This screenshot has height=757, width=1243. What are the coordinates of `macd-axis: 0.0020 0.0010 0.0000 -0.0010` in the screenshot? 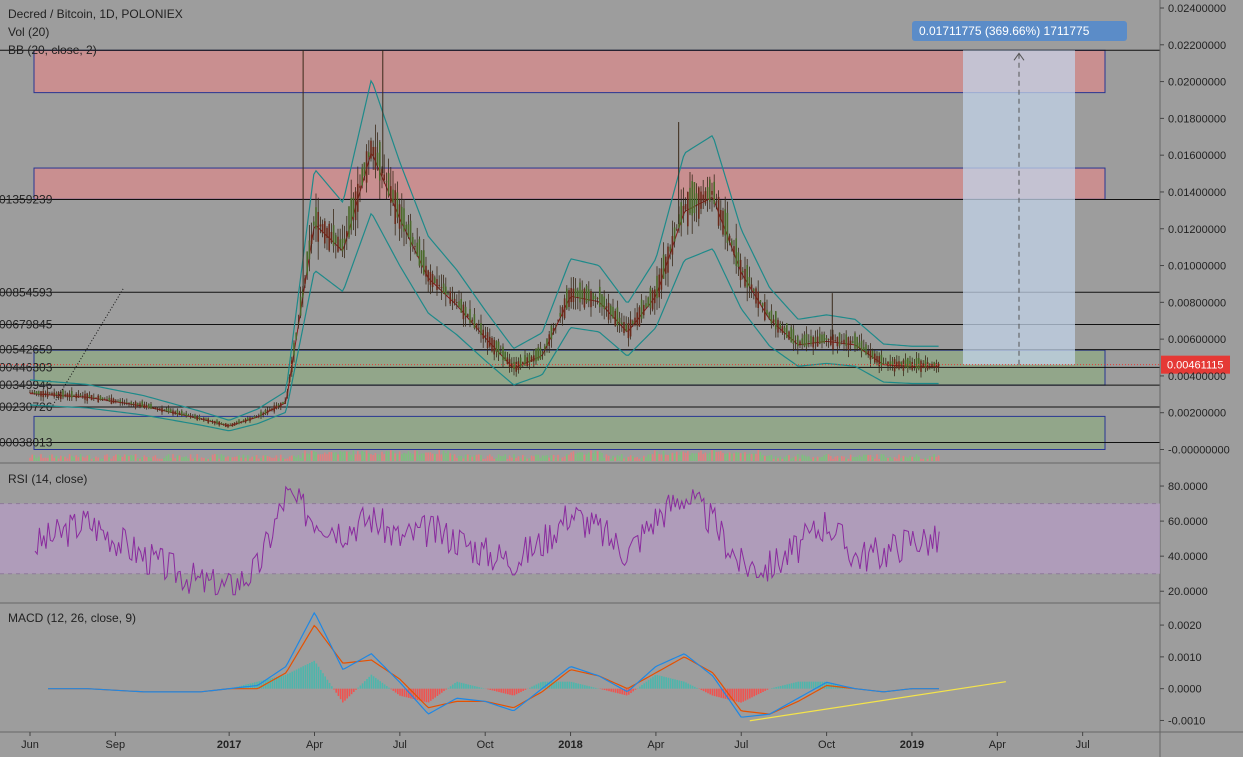 It's located at (1182, 673).